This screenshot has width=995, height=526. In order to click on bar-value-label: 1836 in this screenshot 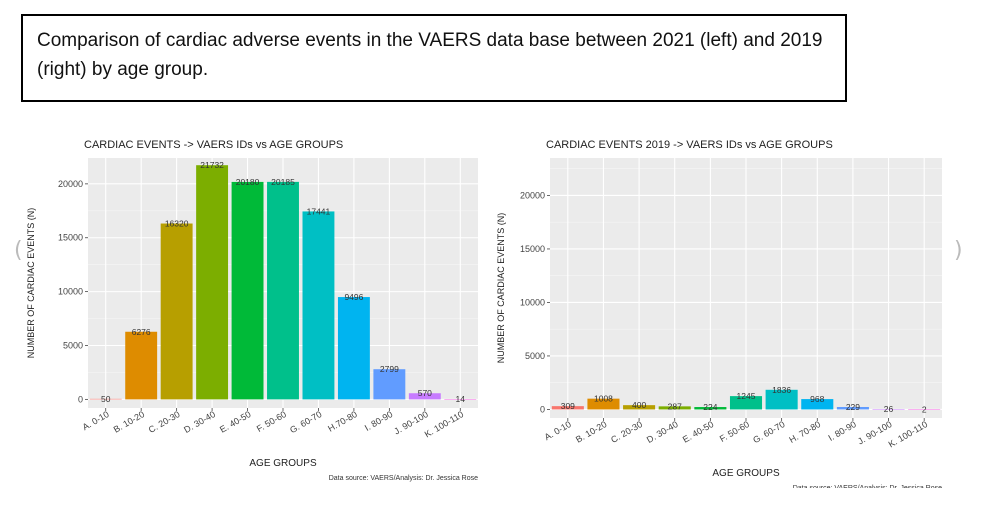, I will do `click(781, 390)`.